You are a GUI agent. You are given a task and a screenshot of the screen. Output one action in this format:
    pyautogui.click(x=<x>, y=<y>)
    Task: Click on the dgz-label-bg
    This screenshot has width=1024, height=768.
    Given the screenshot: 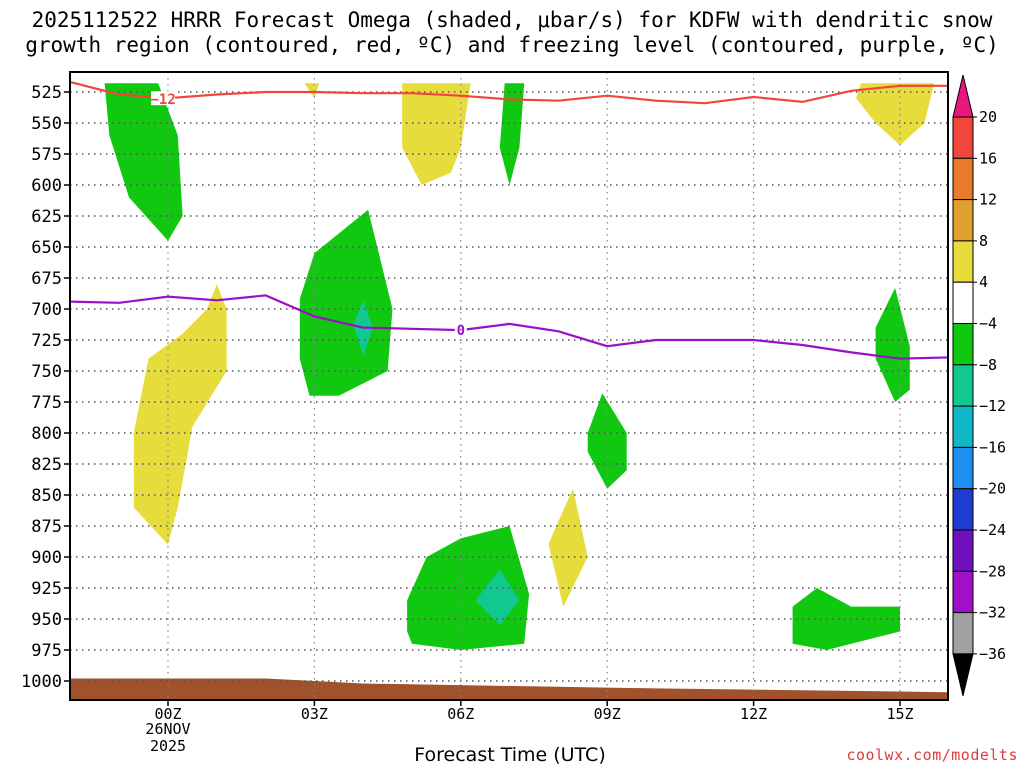 What is the action you would take?
    pyautogui.click(x=163, y=98)
    